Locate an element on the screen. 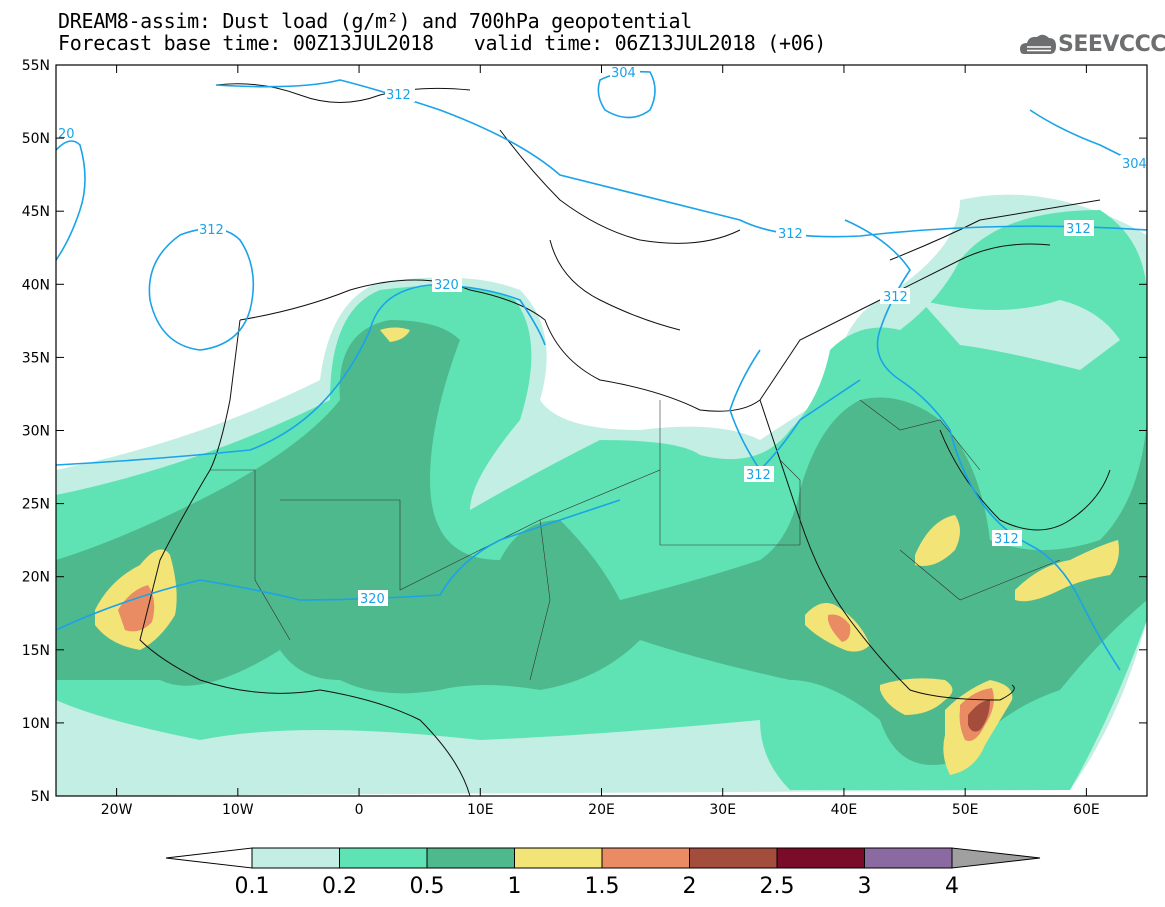 The image size is (1165, 907). lat-tick-label: 50N is located at coordinates (36, 139).